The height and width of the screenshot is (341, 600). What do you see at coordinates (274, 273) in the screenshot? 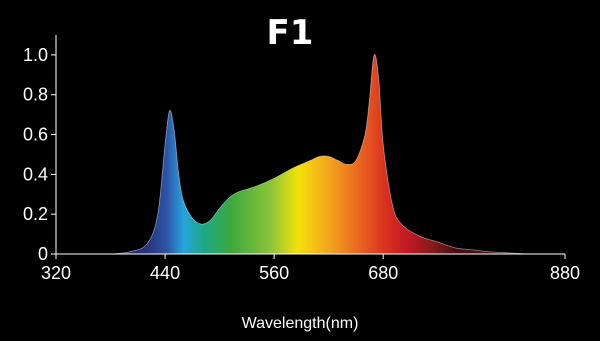
I see `x-tick-label: 560` at bounding box center [274, 273].